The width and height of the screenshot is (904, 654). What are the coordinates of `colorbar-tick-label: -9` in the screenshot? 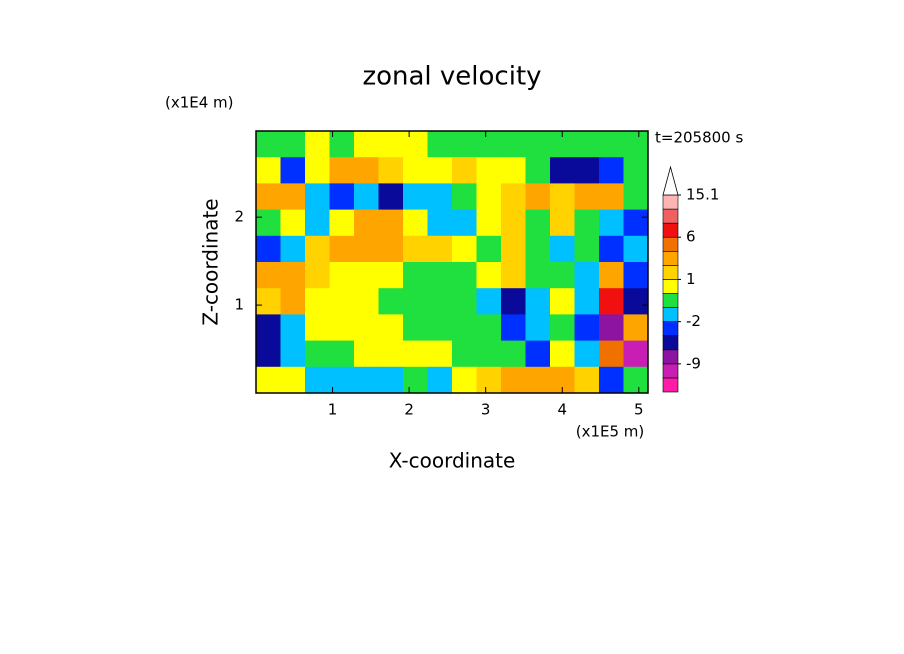 It's located at (693, 363).